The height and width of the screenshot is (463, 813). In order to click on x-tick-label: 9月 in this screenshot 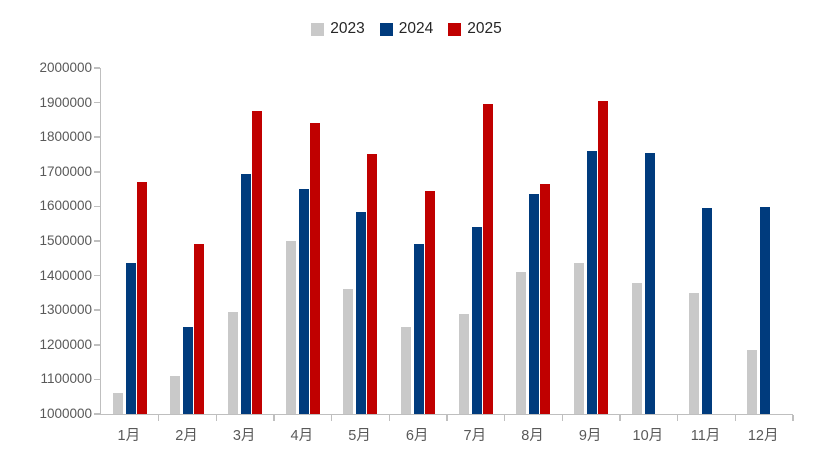, I will do `click(590, 436)`.